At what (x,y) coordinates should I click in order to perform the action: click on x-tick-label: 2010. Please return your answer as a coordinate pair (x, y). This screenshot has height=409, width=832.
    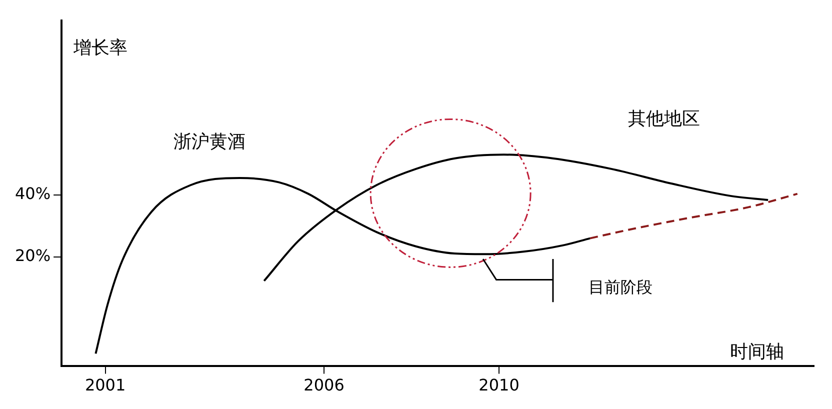
    Looking at the image, I should click on (499, 385).